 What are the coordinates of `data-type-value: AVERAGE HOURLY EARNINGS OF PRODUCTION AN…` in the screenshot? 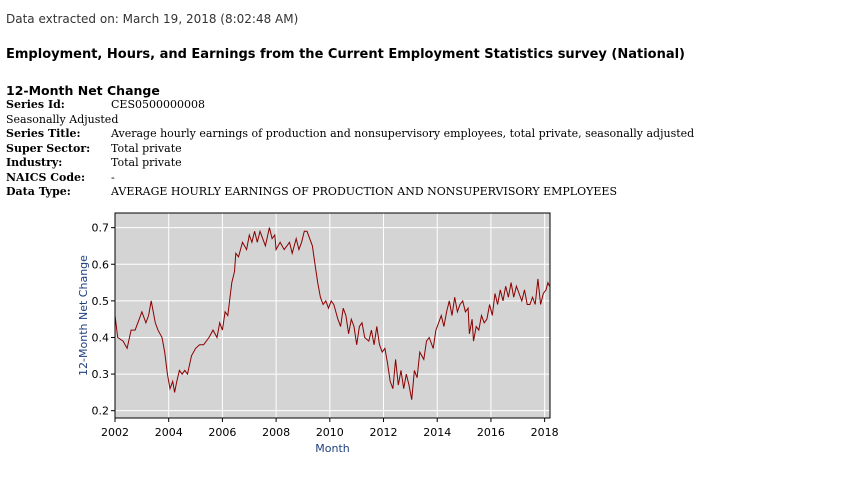 It's located at (364, 191).